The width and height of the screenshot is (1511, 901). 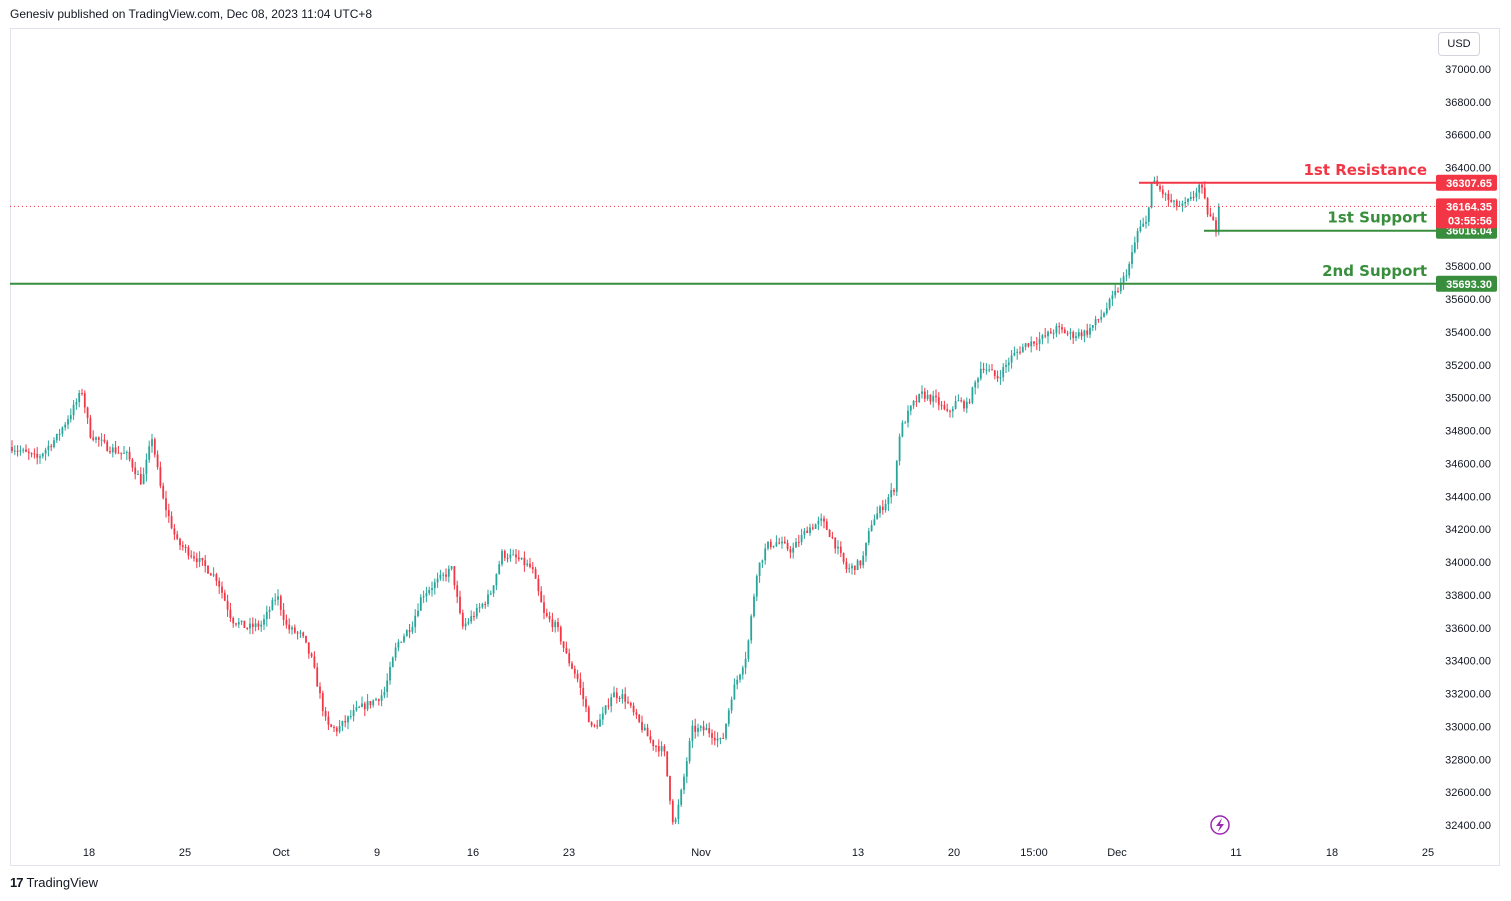 I want to click on time-tick-label: 16, so click(x=473, y=853).